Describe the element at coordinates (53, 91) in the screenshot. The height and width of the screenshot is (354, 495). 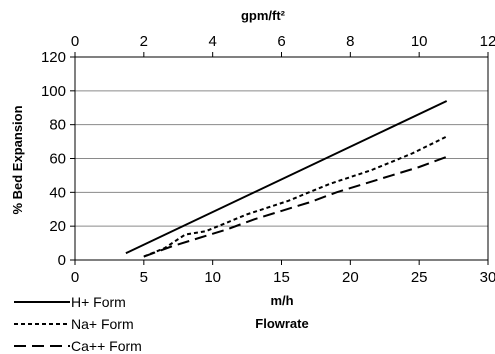
I see `y-tick-label-100: 100` at that location.